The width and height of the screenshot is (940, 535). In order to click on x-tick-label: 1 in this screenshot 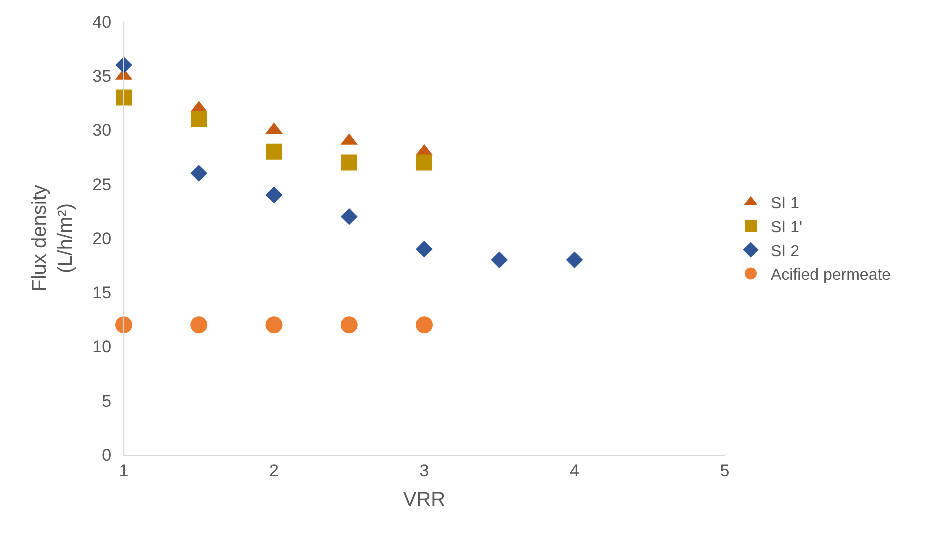, I will do `click(124, 470)`.